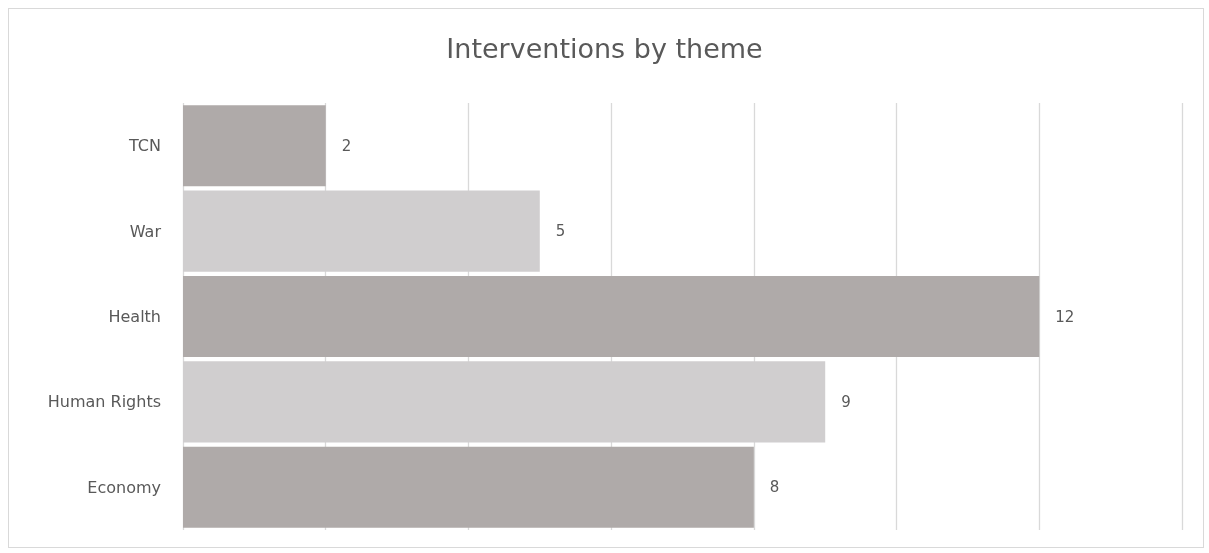 This screenshot has height=553, width=1209. Describe the element at coordinates (774, 487) in the screenshot. I see `data-label: 8` at that location.